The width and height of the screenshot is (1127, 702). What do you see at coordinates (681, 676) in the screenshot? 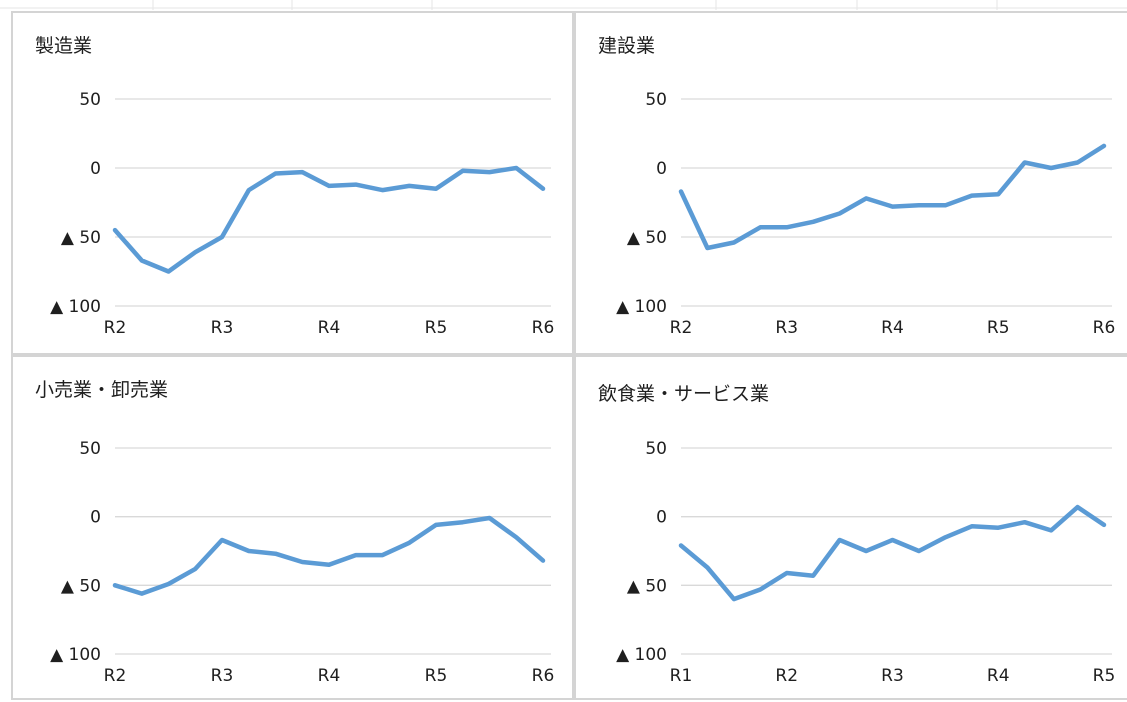
I see `x-tick-label: R1` at bounding box center [681, 676].